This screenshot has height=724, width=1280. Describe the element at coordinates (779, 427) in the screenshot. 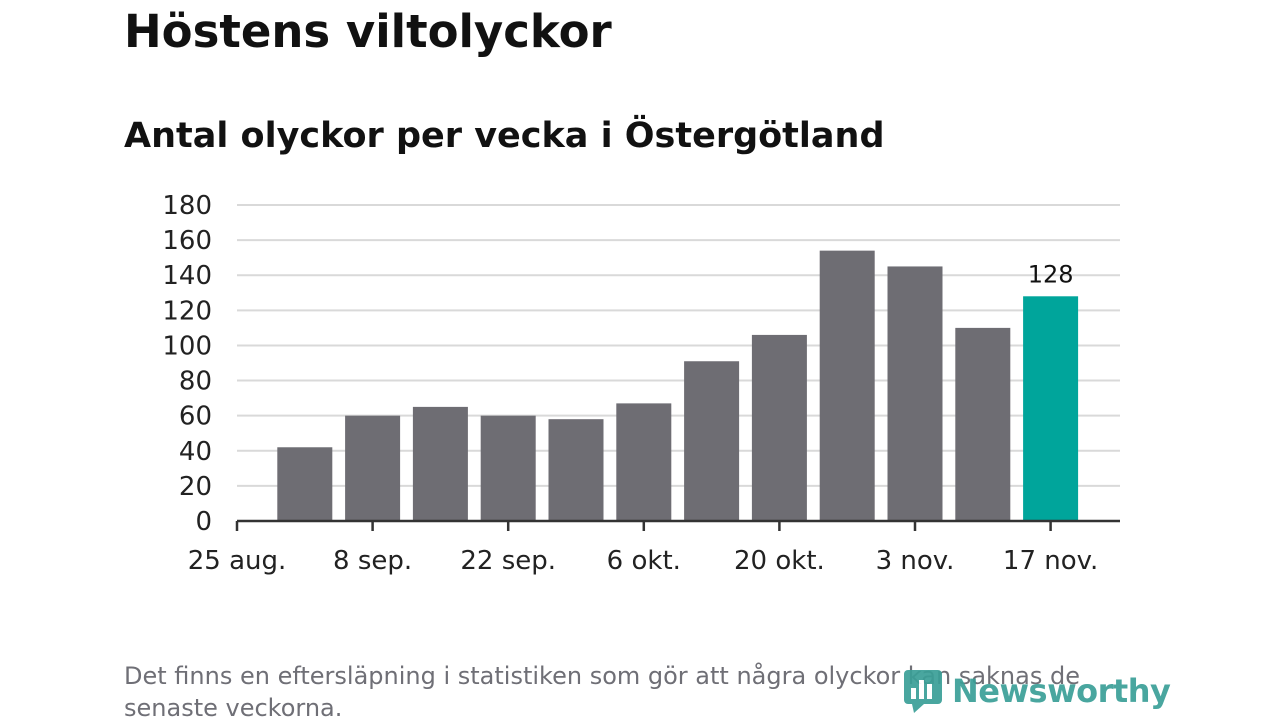

I see `bar-20-okt` at that location.